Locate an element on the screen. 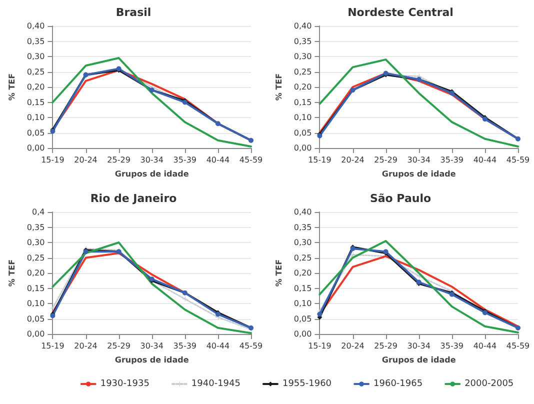 The image size is (534, 404). legend-label: 2000-2005 is located at coordinates (489, 384).